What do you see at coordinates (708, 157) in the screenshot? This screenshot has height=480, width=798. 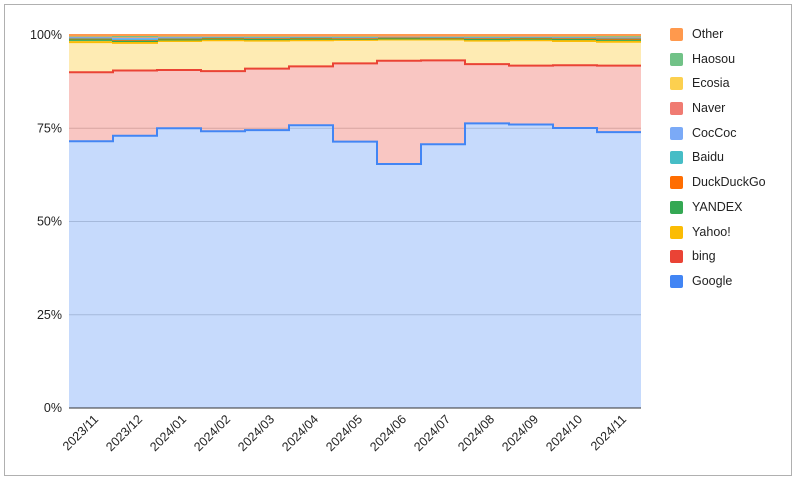 I see `legend-label: Baidu` at bounding box center [708, 157].